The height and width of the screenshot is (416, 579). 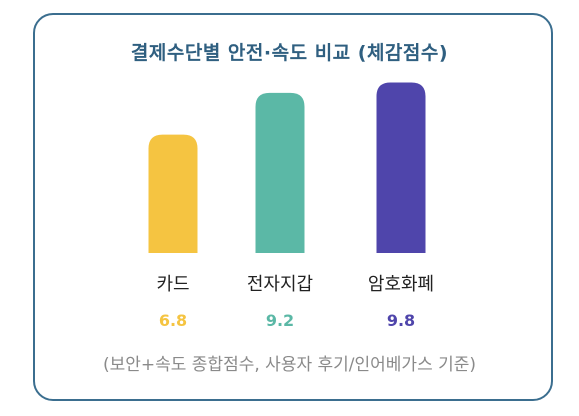 I want to click on chart-title: 결제수단별 안전·속도 비교 (체감점수), so click(x=289, y=53).